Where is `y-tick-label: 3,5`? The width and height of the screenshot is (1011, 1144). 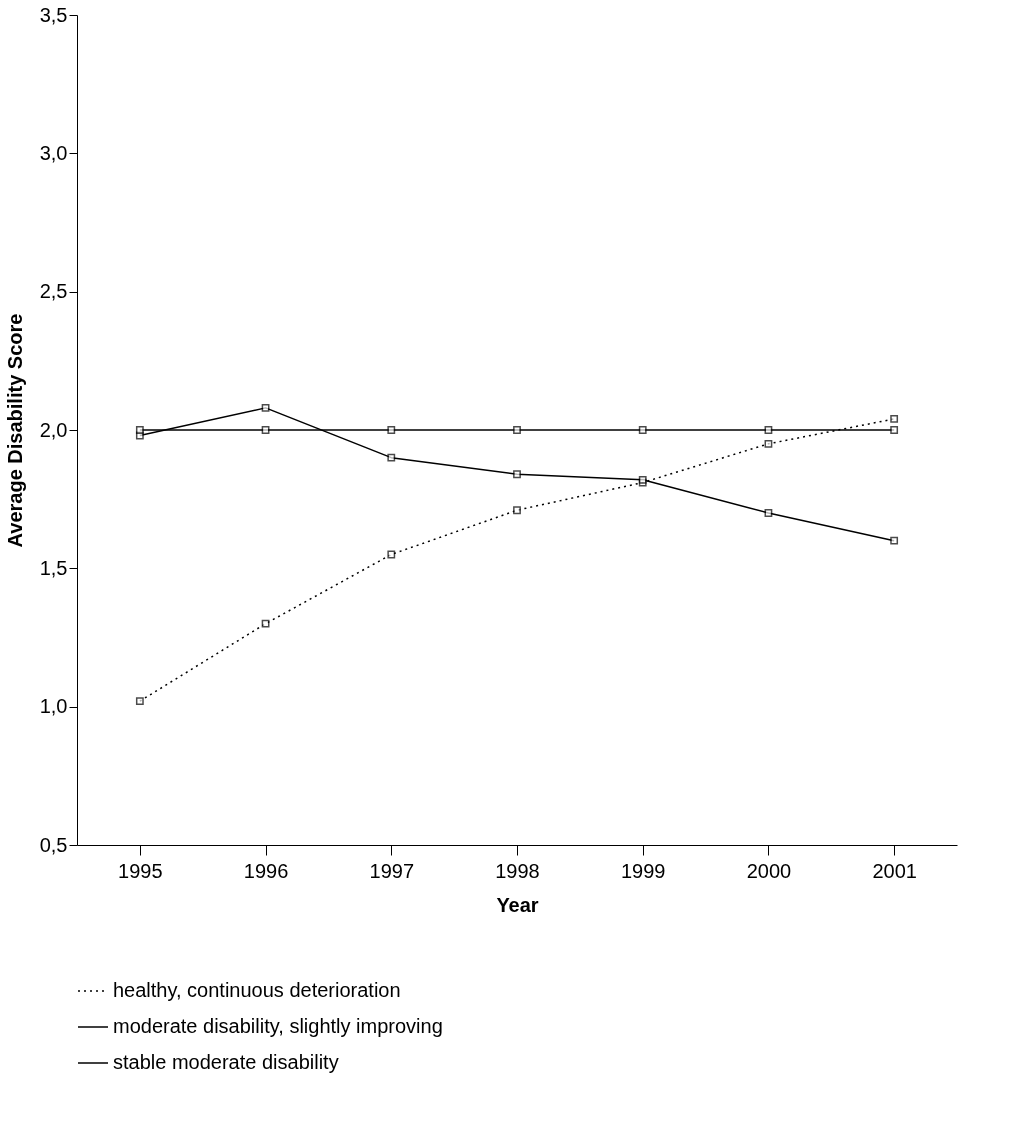
y-tick-label: 3,5 is located at coordinates (53, 14).